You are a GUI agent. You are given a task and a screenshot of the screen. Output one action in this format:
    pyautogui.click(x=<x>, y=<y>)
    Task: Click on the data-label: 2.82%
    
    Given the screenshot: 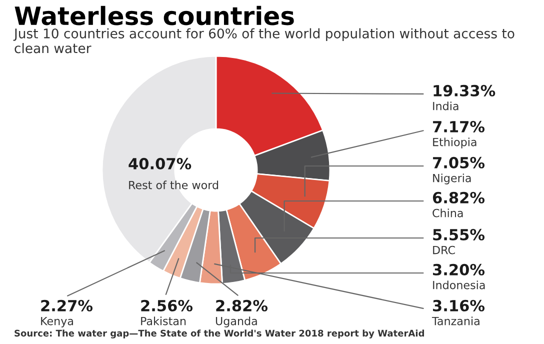 What is the action you would take?
    pyautogui.click(x=242, y=306)
    